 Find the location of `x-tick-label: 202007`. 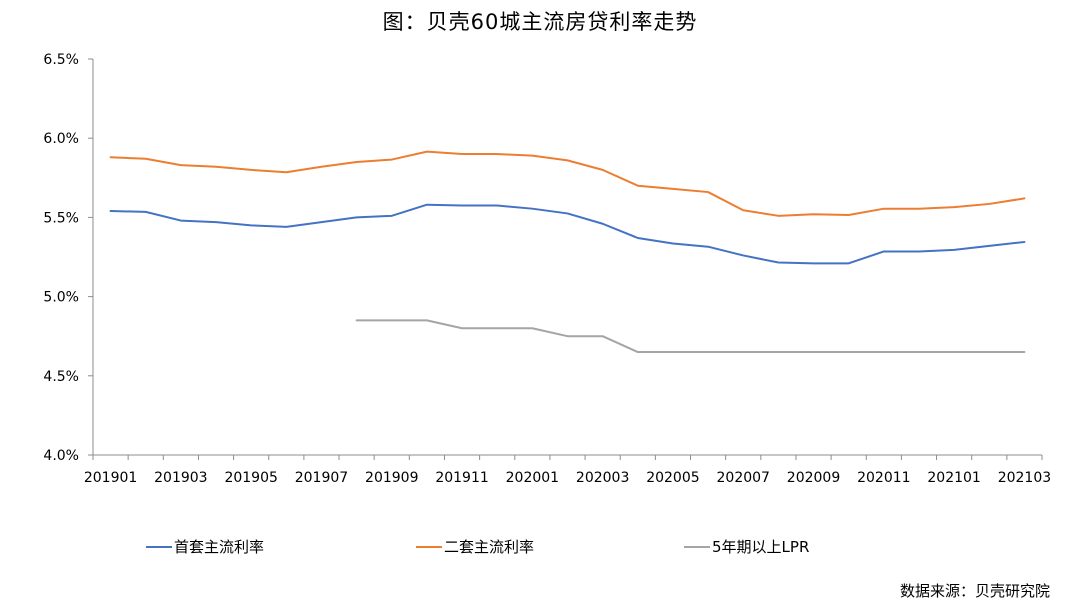

x-tick-label: 202007 is located at coordinates (743, 478).